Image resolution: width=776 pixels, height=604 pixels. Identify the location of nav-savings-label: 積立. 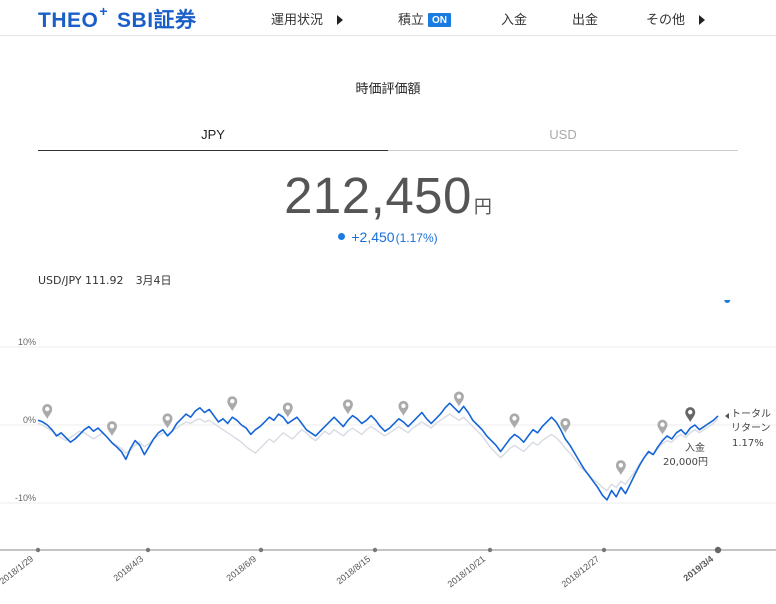
(411, 20).